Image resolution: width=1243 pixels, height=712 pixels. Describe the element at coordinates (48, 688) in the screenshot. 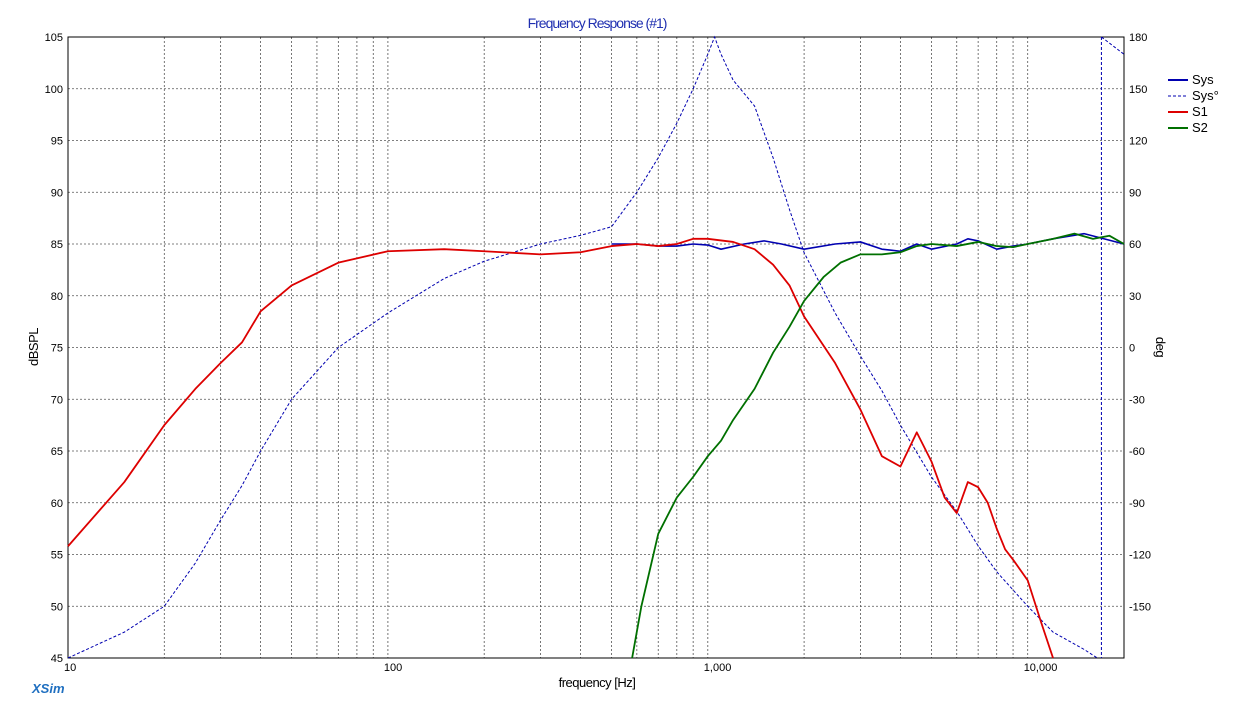

I see `xsim-logo: XSim` at that location.